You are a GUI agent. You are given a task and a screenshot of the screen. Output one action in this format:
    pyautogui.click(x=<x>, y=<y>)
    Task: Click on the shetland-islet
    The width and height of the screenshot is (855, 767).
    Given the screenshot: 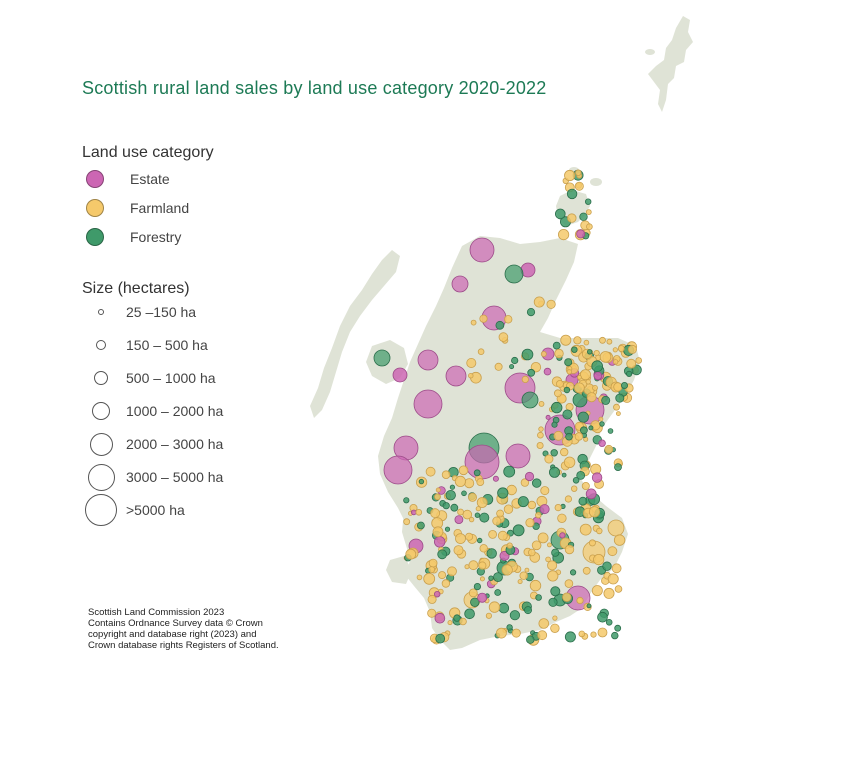 What is the action you would take?
    pyautogui.click(x=650, y=52)
    